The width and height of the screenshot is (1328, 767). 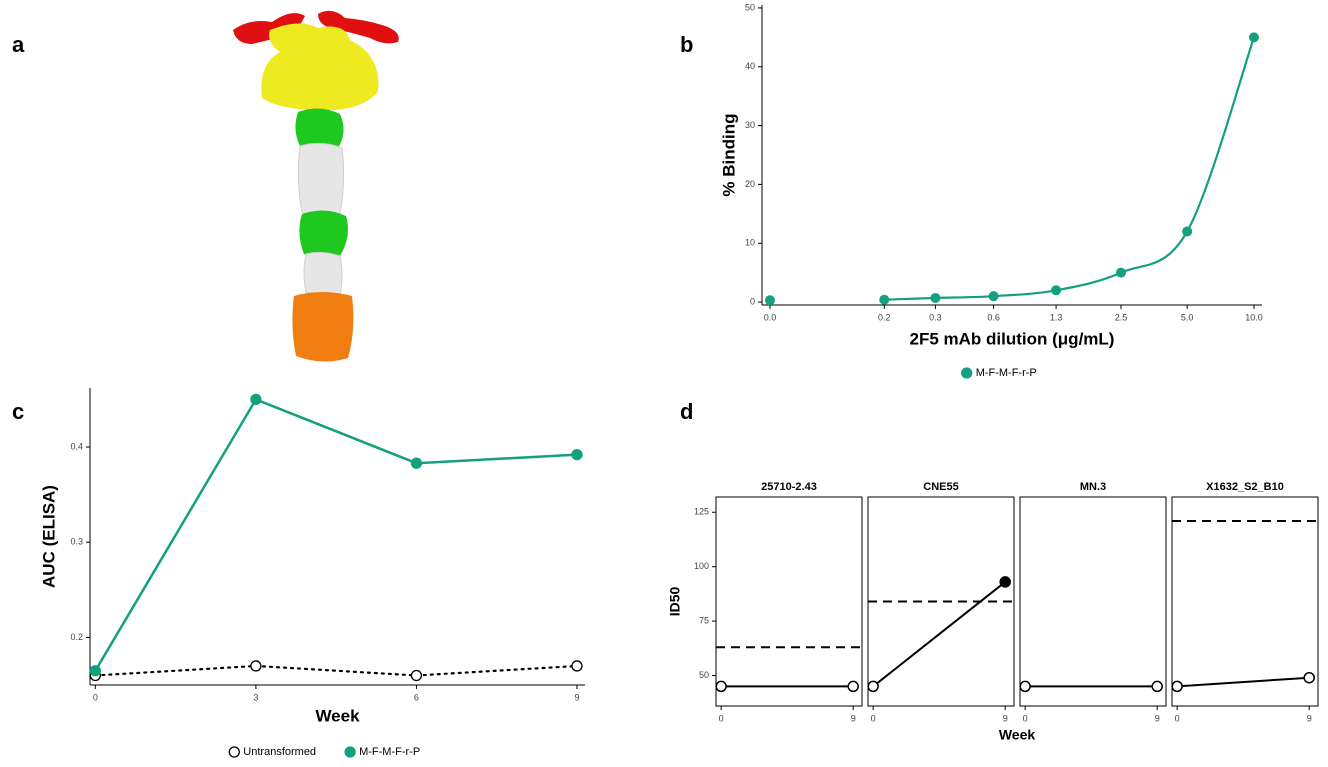 I want to click on panel-label: a, so click(x=18, y=44).